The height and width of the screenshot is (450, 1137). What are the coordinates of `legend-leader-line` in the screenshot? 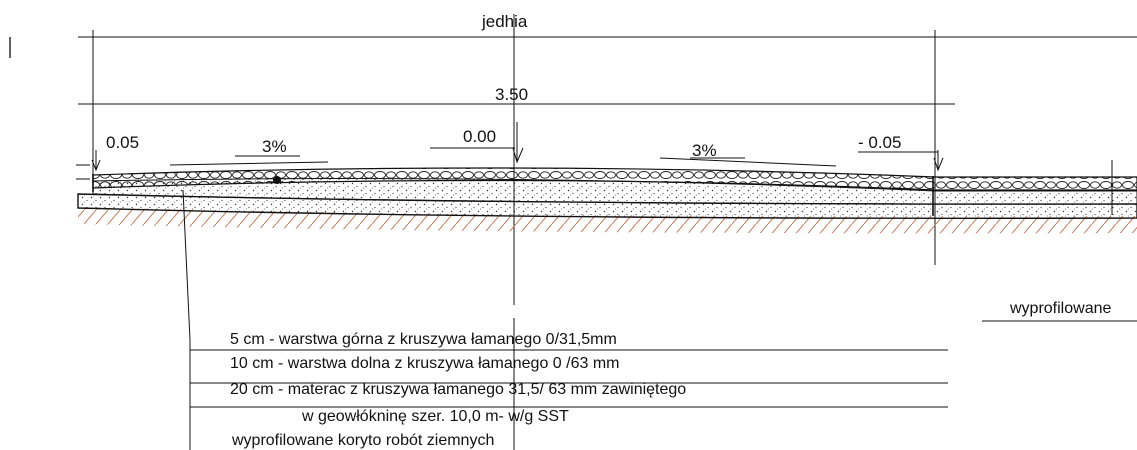 It's located at (186, 265).